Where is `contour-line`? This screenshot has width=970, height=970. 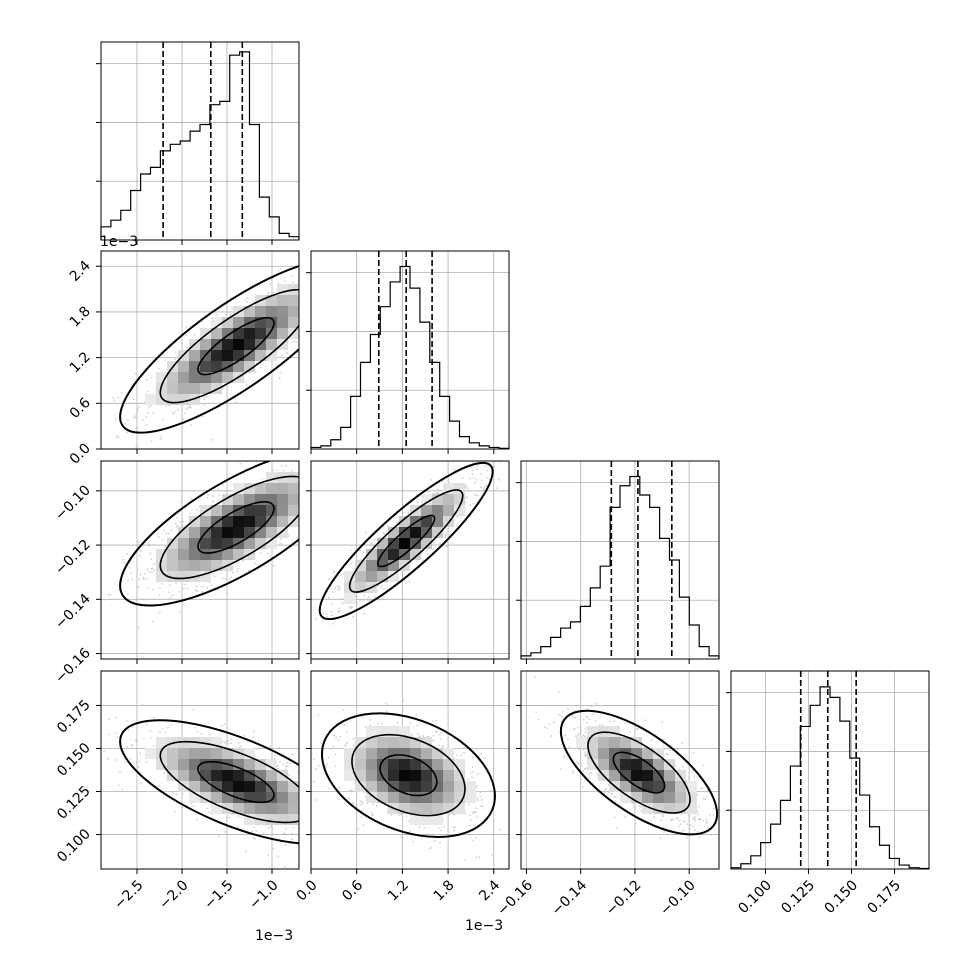
contour-line is located at coordinates (209, 782).